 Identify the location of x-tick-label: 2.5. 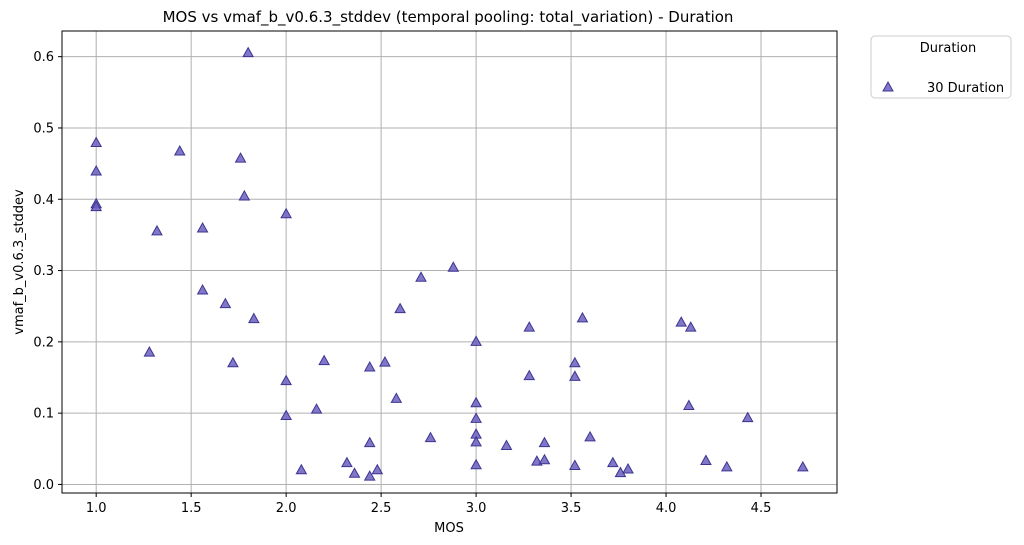
(381, 508).